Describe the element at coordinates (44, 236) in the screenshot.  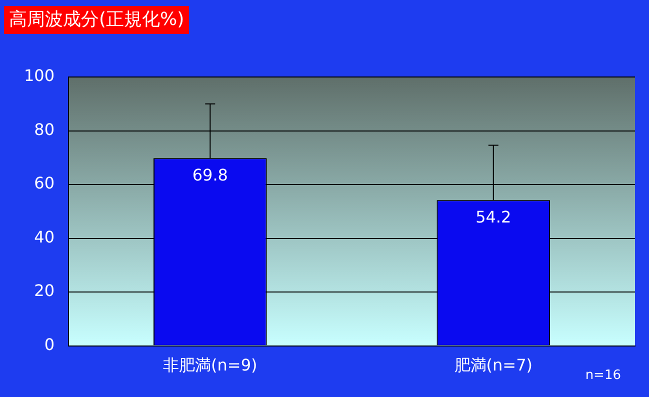
I see `y-tick-label: 40` at that location.